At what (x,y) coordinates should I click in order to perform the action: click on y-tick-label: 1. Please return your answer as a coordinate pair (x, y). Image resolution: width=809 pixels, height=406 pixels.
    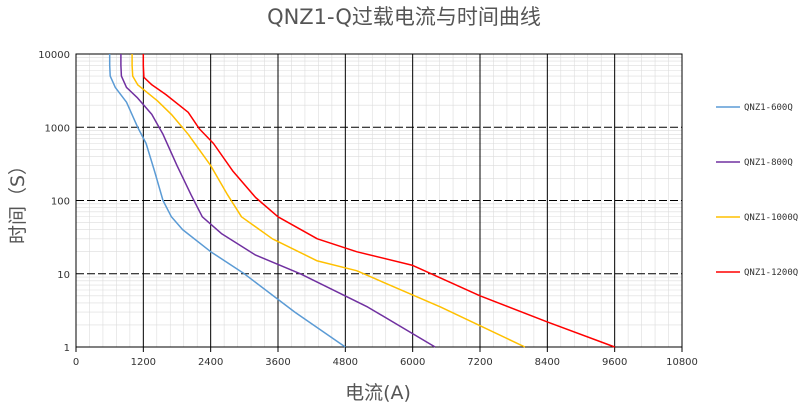
    Looking at the image, I should click on (67, 348).